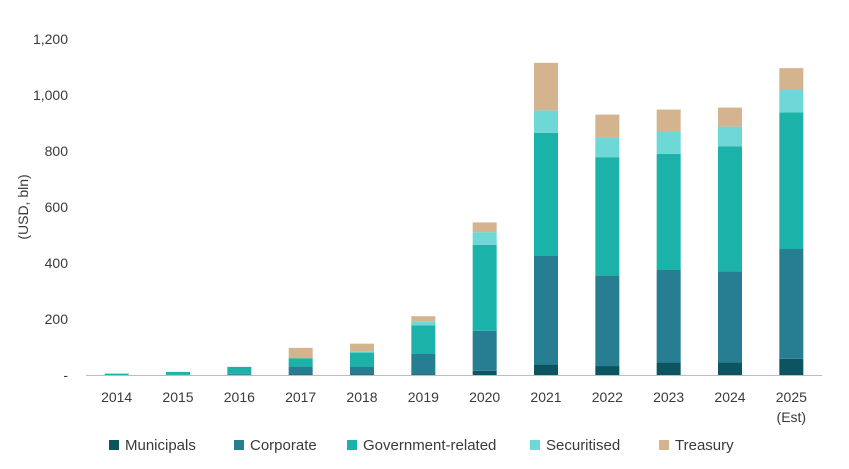 Image resolution: width=849 pixels, height=469 pixels. I want to click on legend-label: Securitised, so click(583, 445).